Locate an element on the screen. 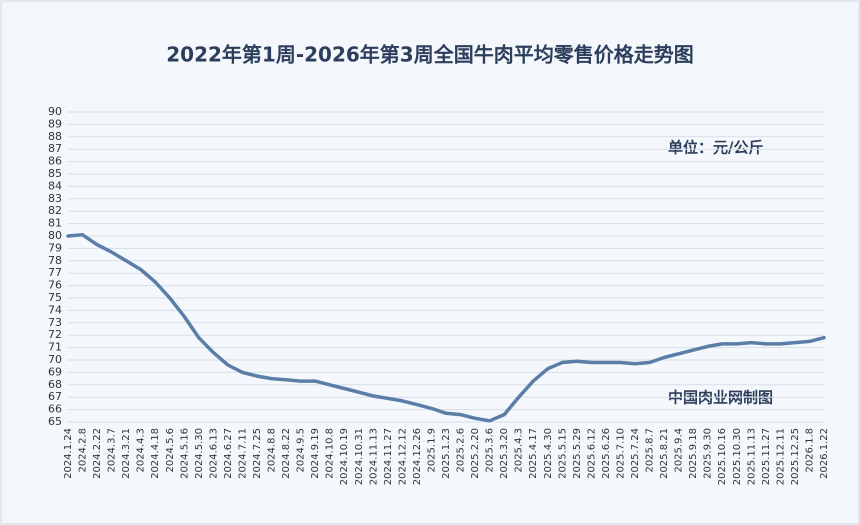 Image resolution: width=860 pixels, height=525 pixels. x-tick-label: 2024.10.19 is located at coordinates (344, 456).